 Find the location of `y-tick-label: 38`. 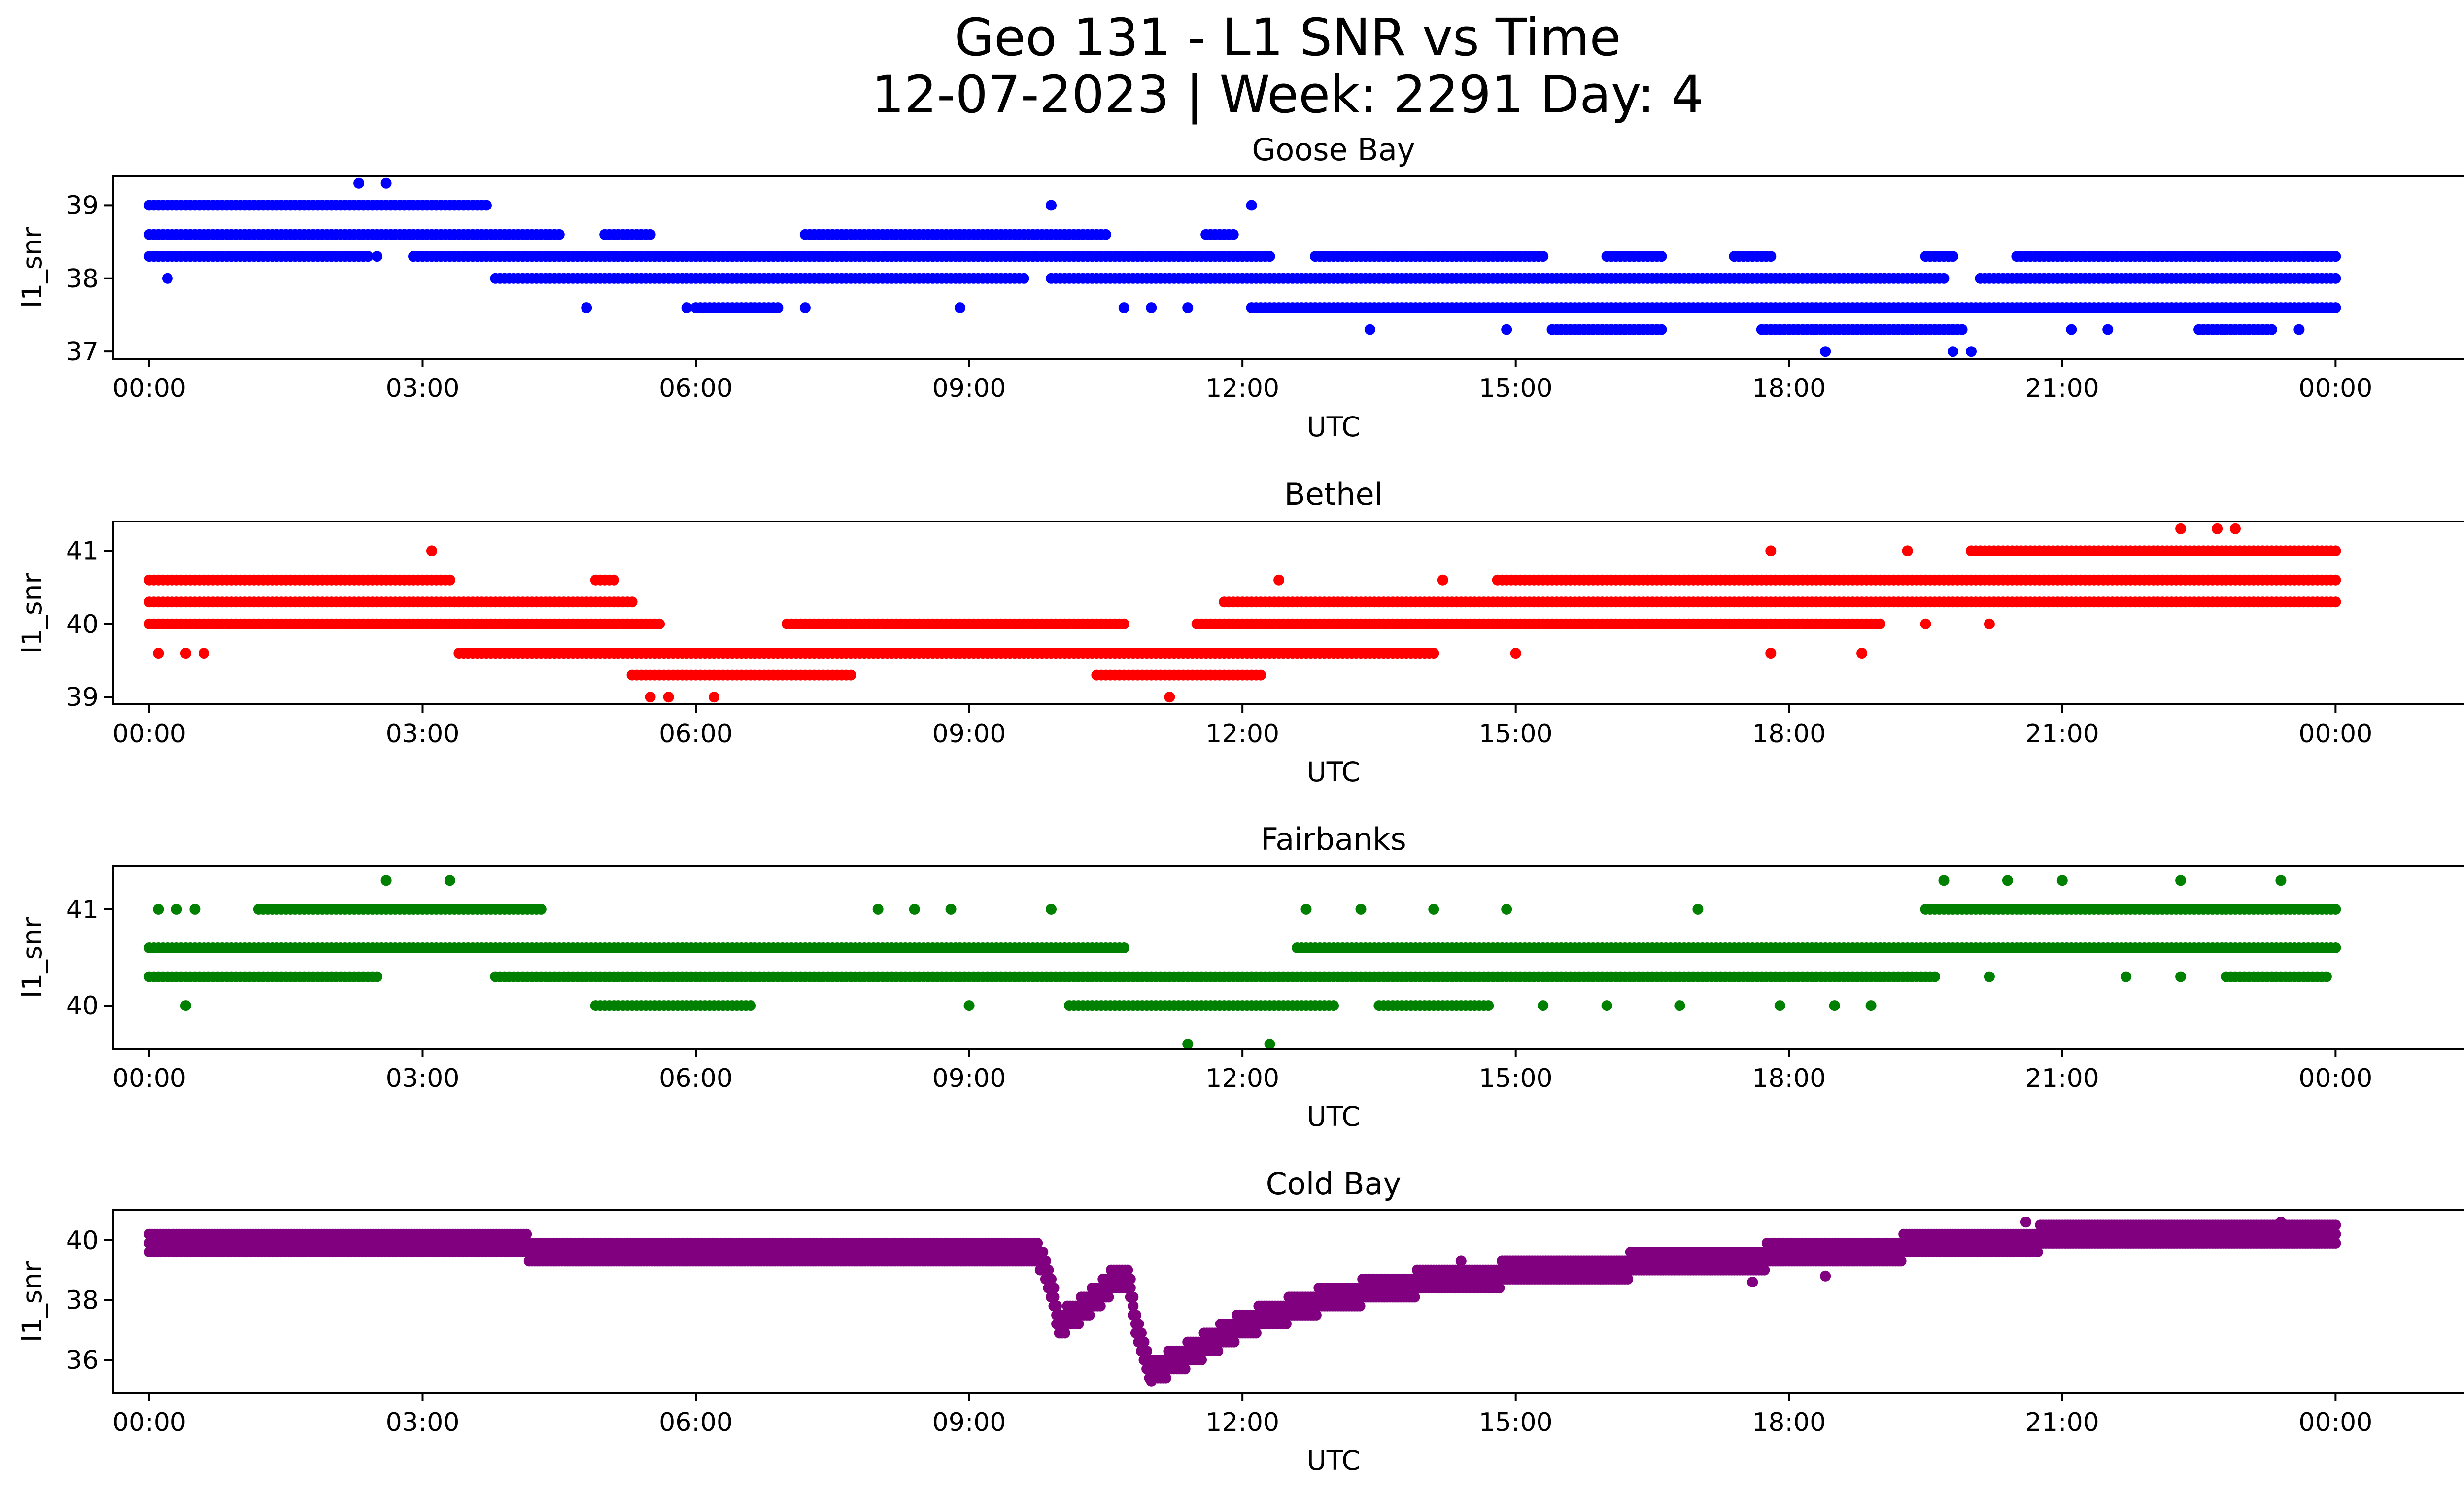

y-tick-label: 38 is located at coordinates (82, 279).